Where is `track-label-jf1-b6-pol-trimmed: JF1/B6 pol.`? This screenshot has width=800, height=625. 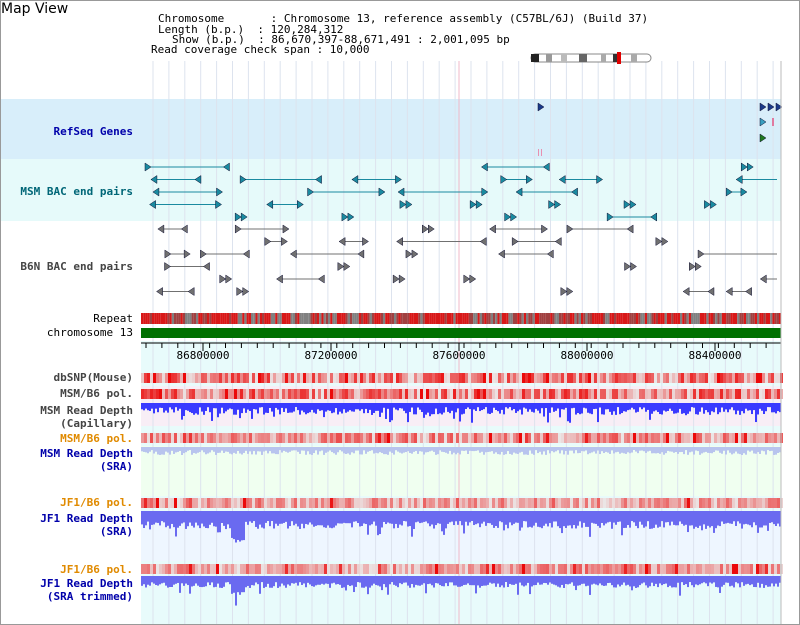 track-label-jf1-b6-pol-trimmed: JF1/B6 pol. is located at coordinates (96, 569).